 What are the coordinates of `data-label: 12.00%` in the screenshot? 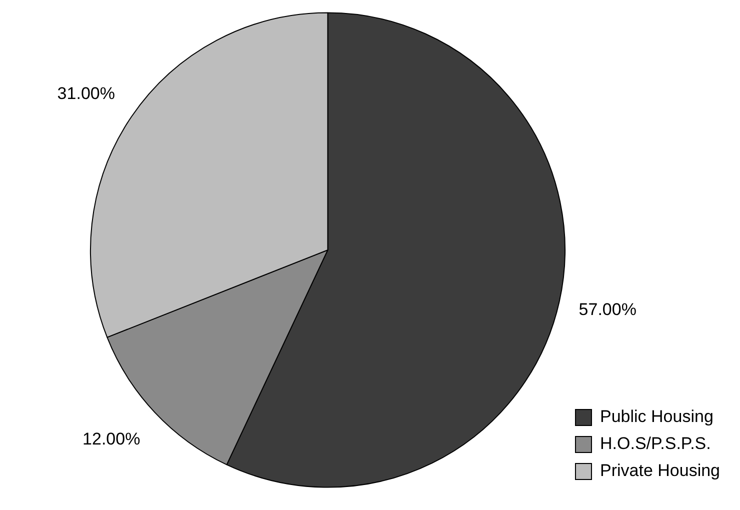 It's located at (111, 438).